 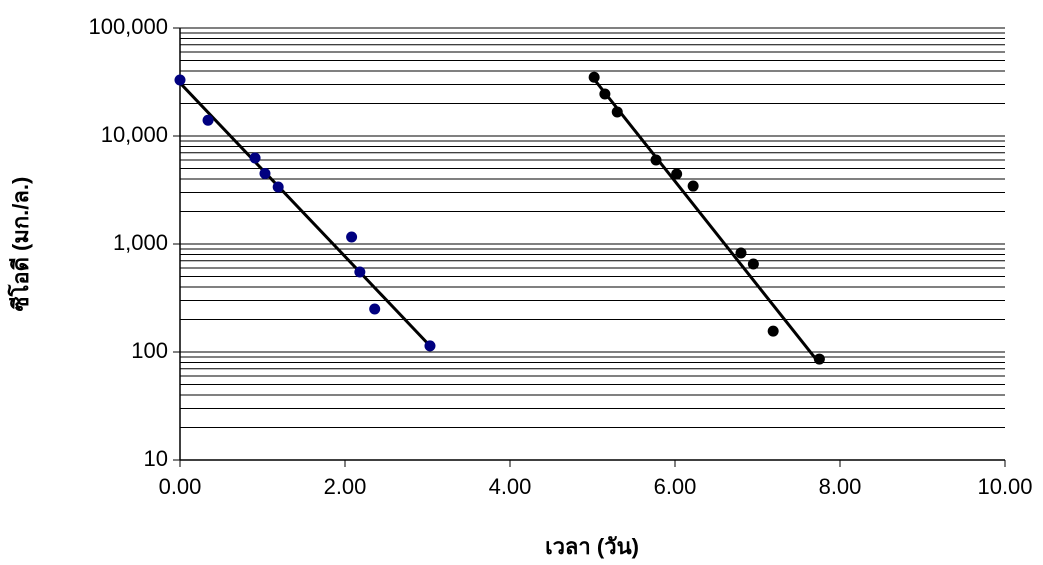 What do you see at coordinates (134, 134) in the screenshot?
I see `y-tick-label: 10,000` at bounding box center [134, 134].